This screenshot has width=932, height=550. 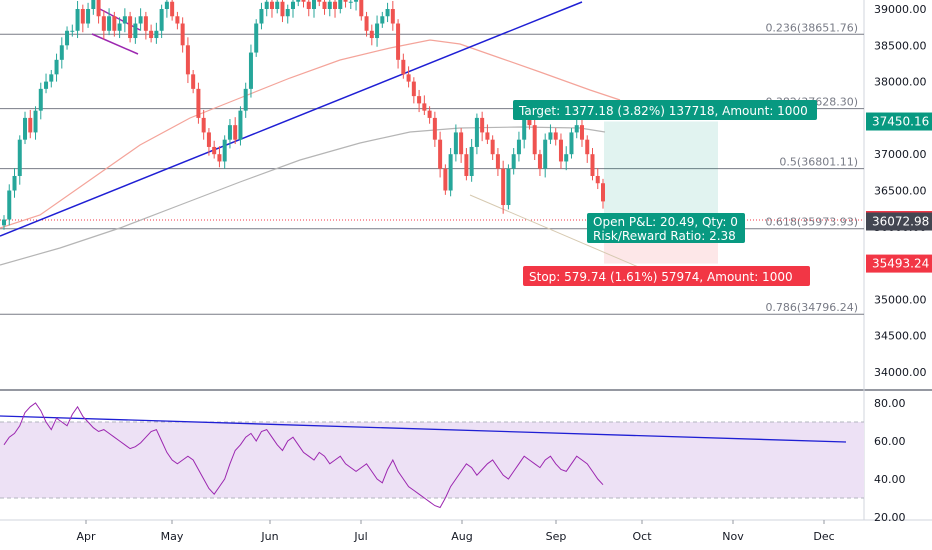 I want to click on price-tag-text-target: 37450.16, so click(x=900, y=122).